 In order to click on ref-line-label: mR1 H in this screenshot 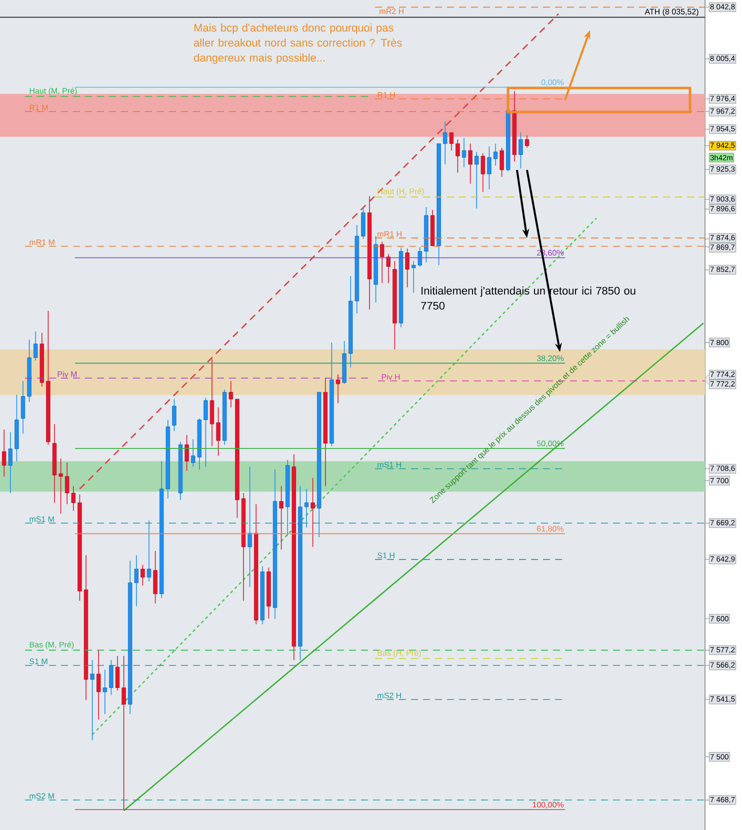, I will do `click(390, 234)`.